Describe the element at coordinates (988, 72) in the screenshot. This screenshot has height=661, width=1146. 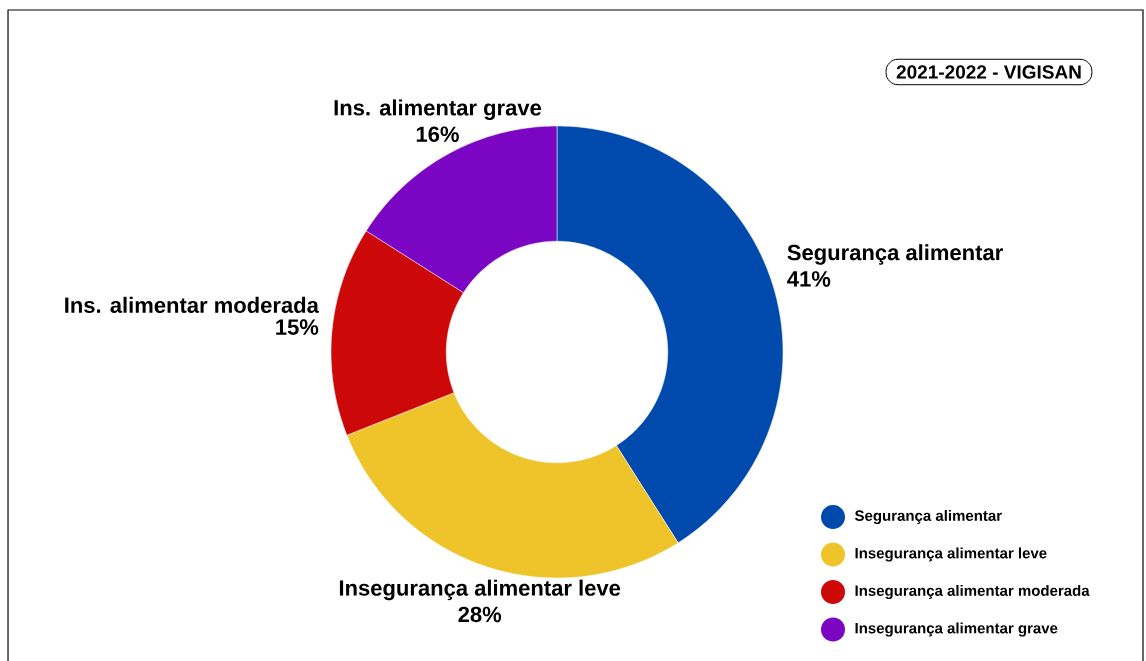
I see `chart-title: 2021-2022 - VIGISAN` at that location.